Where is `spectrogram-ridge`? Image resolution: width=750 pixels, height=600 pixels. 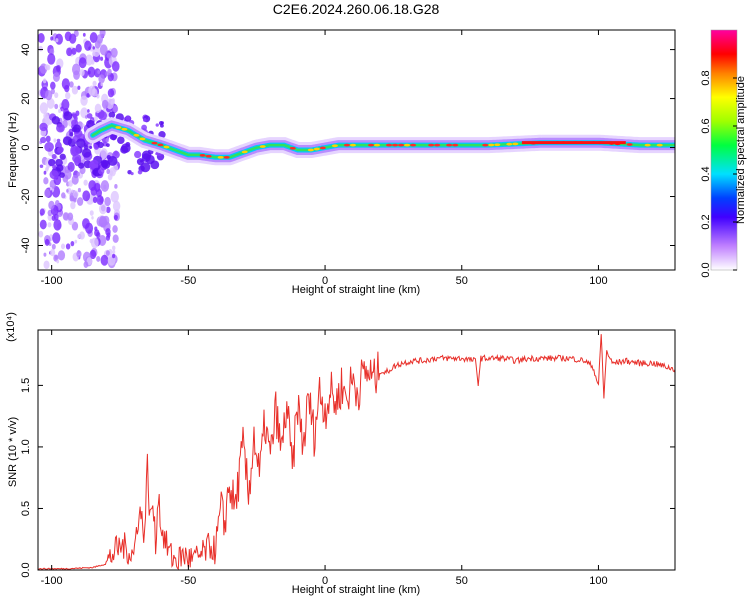 spectrogram-ridge is located at coordinates (379, 141).